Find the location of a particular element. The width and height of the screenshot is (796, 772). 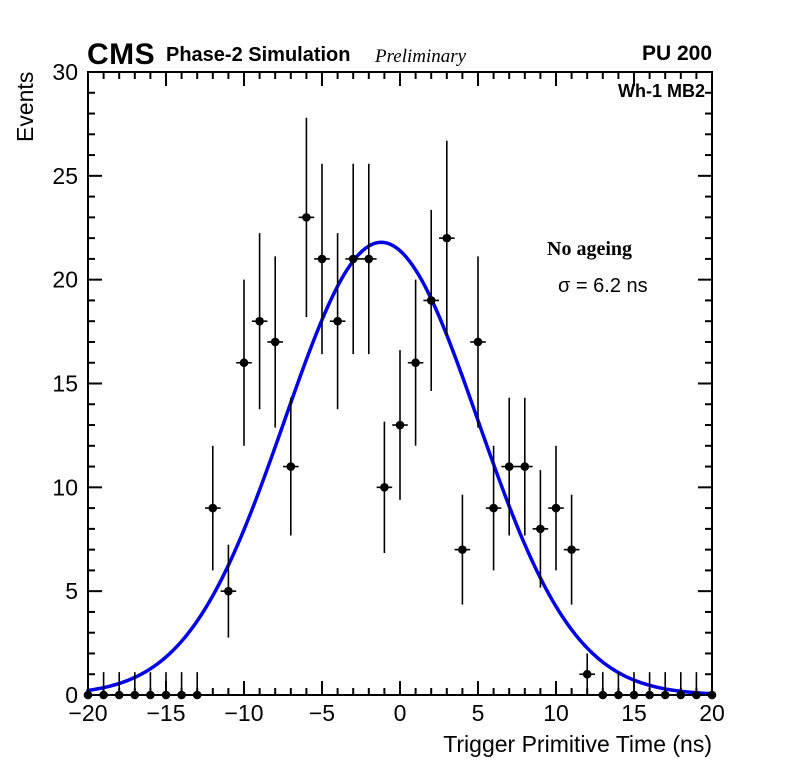

y-tick-label: 25 is located at coordinates (65, 176).